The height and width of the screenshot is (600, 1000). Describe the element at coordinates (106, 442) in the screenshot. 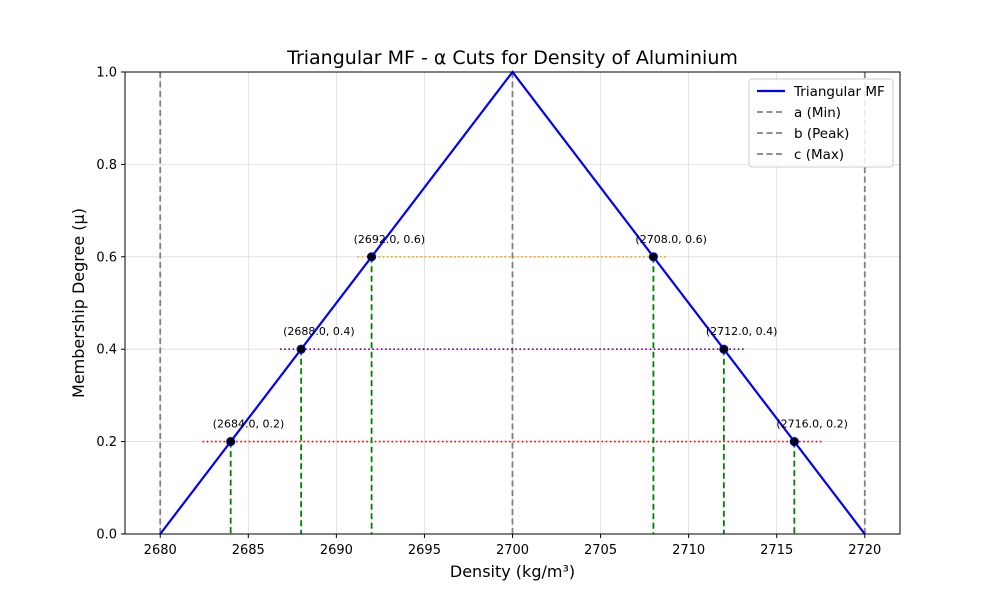

I see `y-tick-label: 0.2` at that location.